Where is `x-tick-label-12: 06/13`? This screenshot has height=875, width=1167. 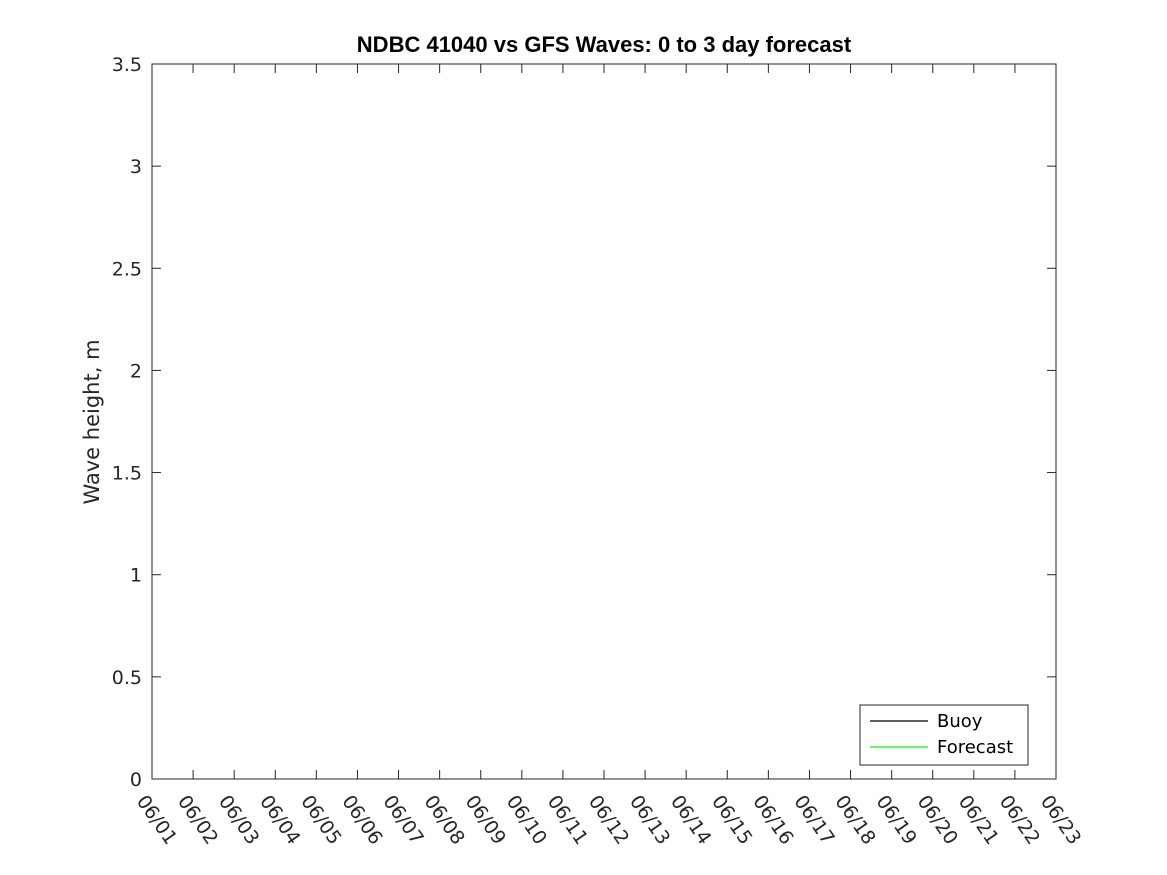
x-tick-label-12: 06/13 is located at coordinates (649, 819).